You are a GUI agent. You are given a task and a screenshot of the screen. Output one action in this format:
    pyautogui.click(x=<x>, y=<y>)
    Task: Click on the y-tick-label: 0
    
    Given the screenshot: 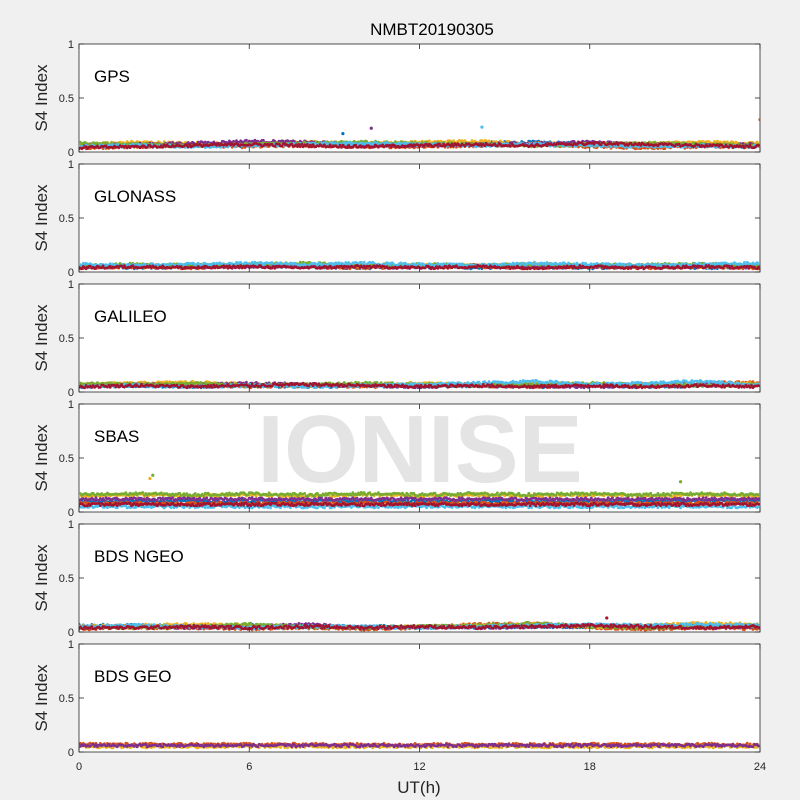 What is the action you would take?
    pyautogui.click(x=71, y=153)
    